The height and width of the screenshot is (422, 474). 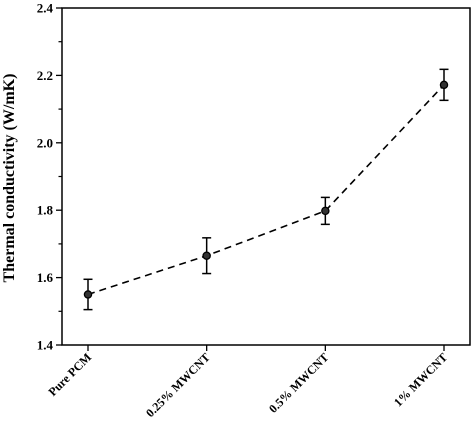 What do you see at coordinates (45, 8) in the screenshot?
I see `y-tick-label: 2.4` at bounding box center [45, 8].